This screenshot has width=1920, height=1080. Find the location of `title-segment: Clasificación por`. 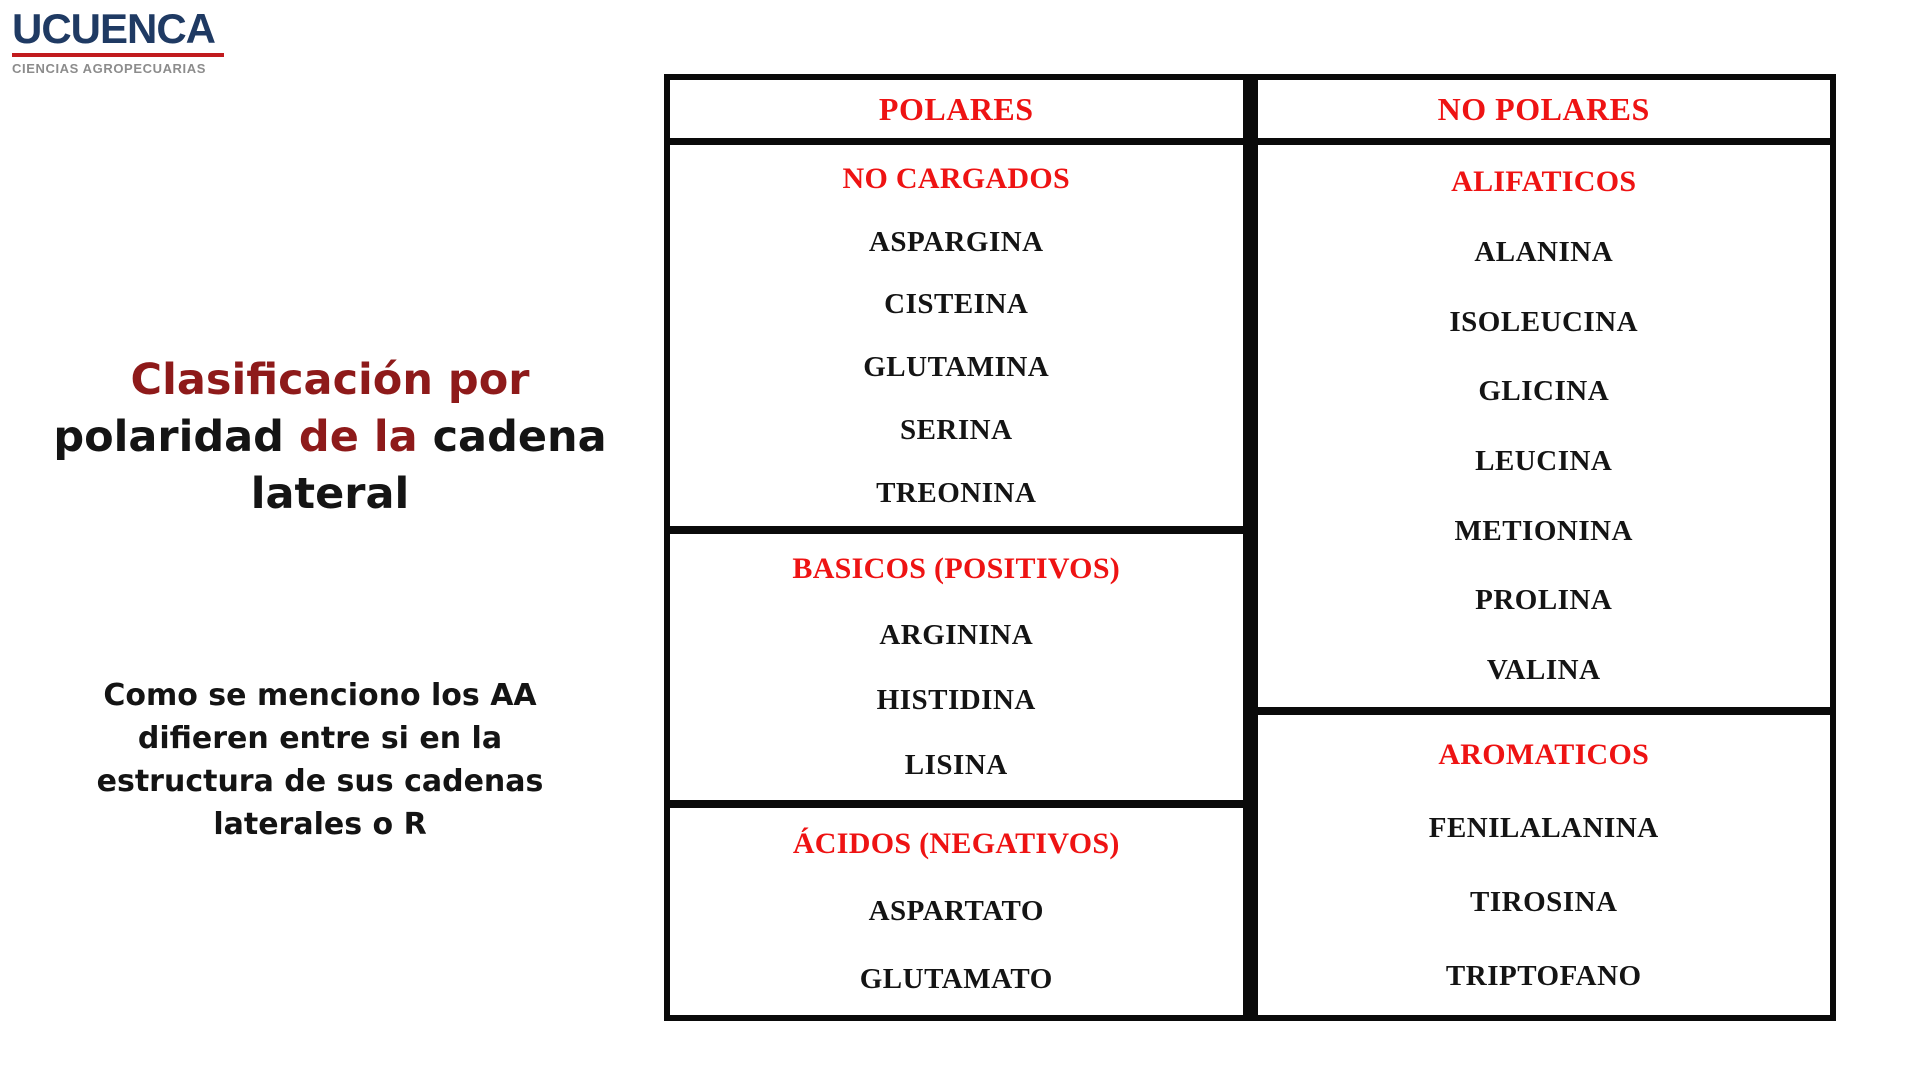

title-segment: Clasificación por is located at coordinates (330, 380).